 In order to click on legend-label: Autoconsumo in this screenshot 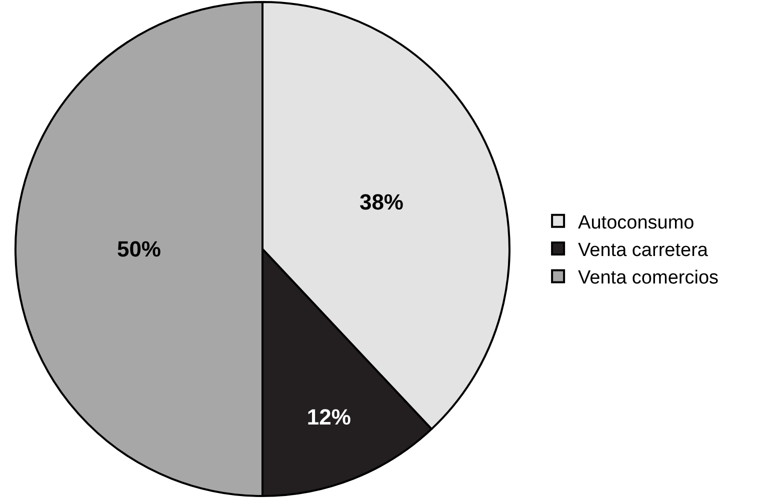, I will do `click(636, 223)`.